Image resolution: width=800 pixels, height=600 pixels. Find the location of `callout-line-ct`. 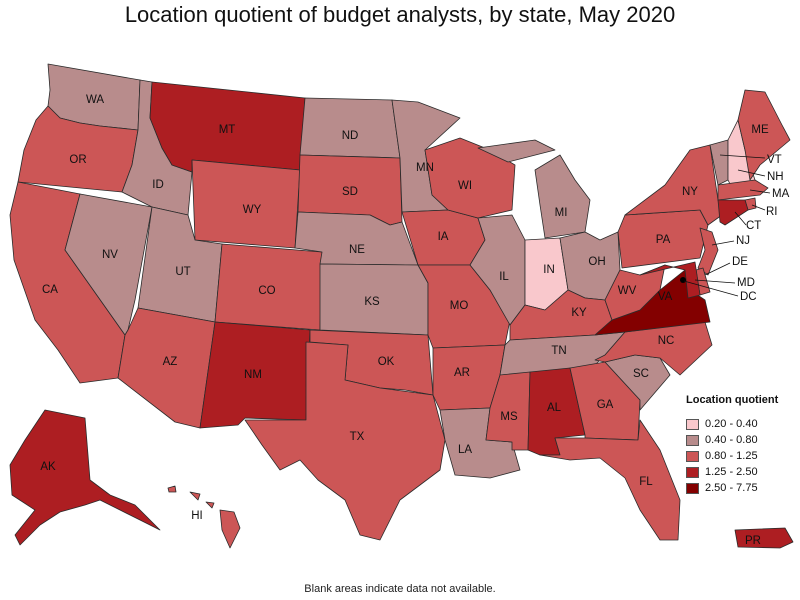

callout-line-ct is located at coordinates (740, 218).